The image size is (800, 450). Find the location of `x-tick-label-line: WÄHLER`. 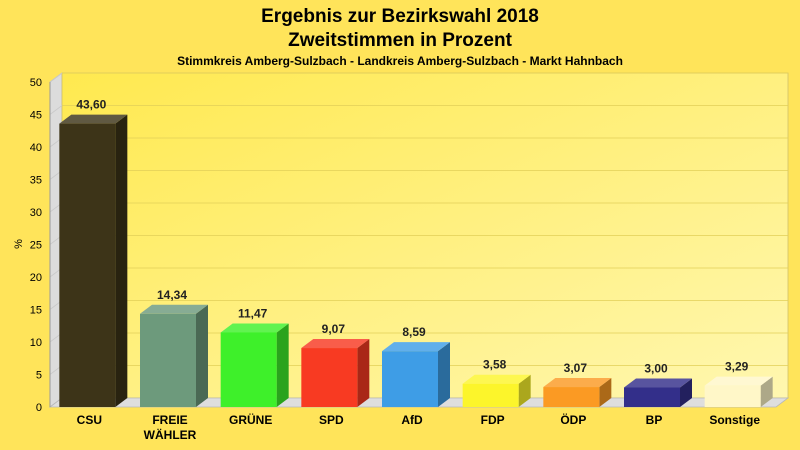

x-tick-label-line: WÄHLER is located at coordinates (170, 434).